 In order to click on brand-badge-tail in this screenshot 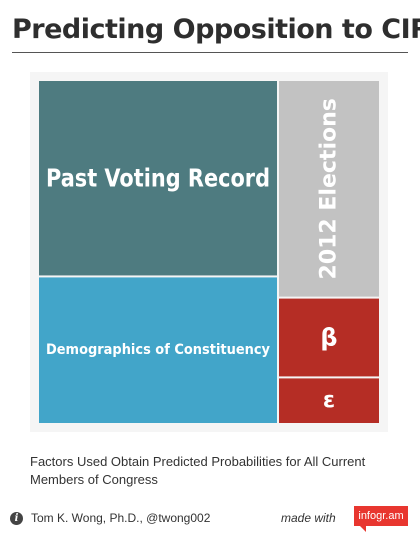, I will do `click(363, 529)`.